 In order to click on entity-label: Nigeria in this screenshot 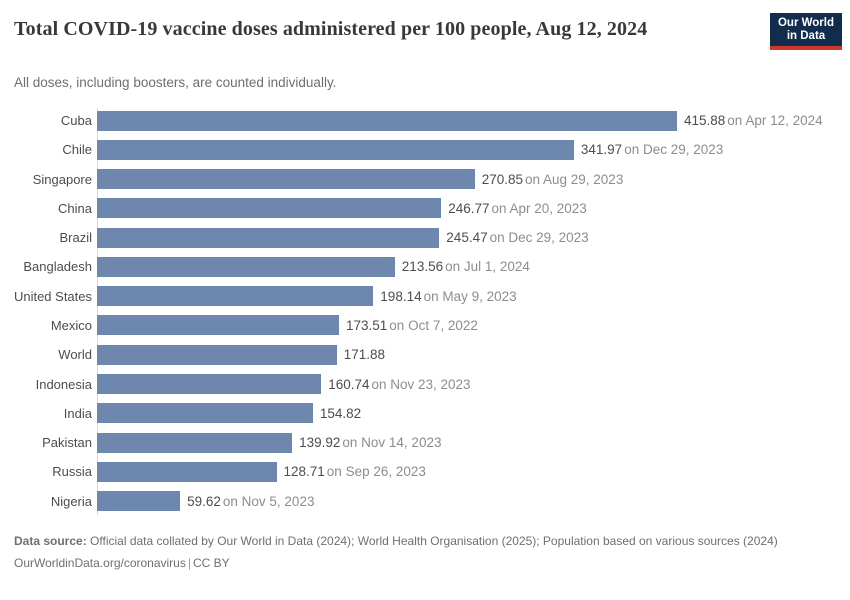, I will do `click(71, 501)`.